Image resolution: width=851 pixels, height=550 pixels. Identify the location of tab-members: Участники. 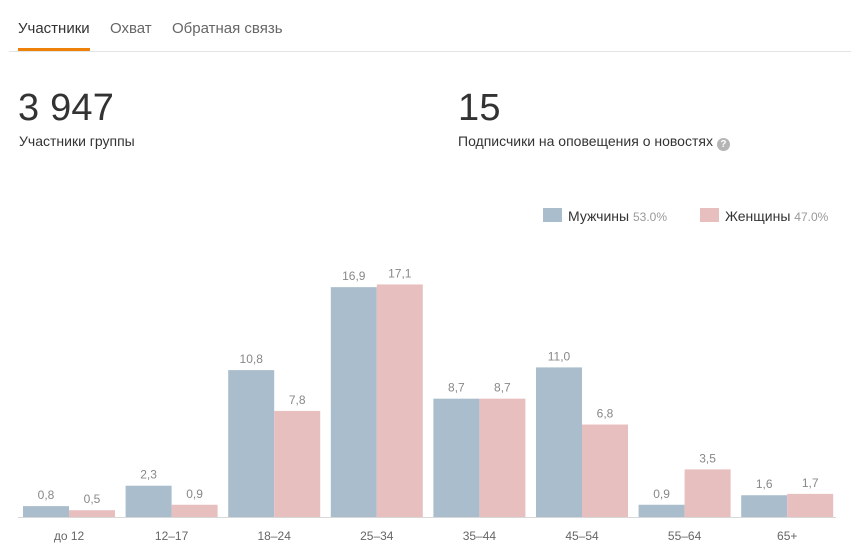
(54, 25).